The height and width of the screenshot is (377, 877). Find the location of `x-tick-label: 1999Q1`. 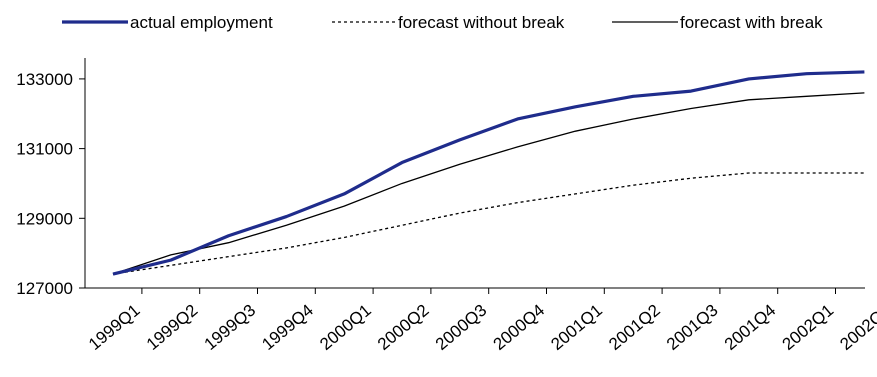

x-tick-label: 1999Q1 is located at coordinates (114, 327).